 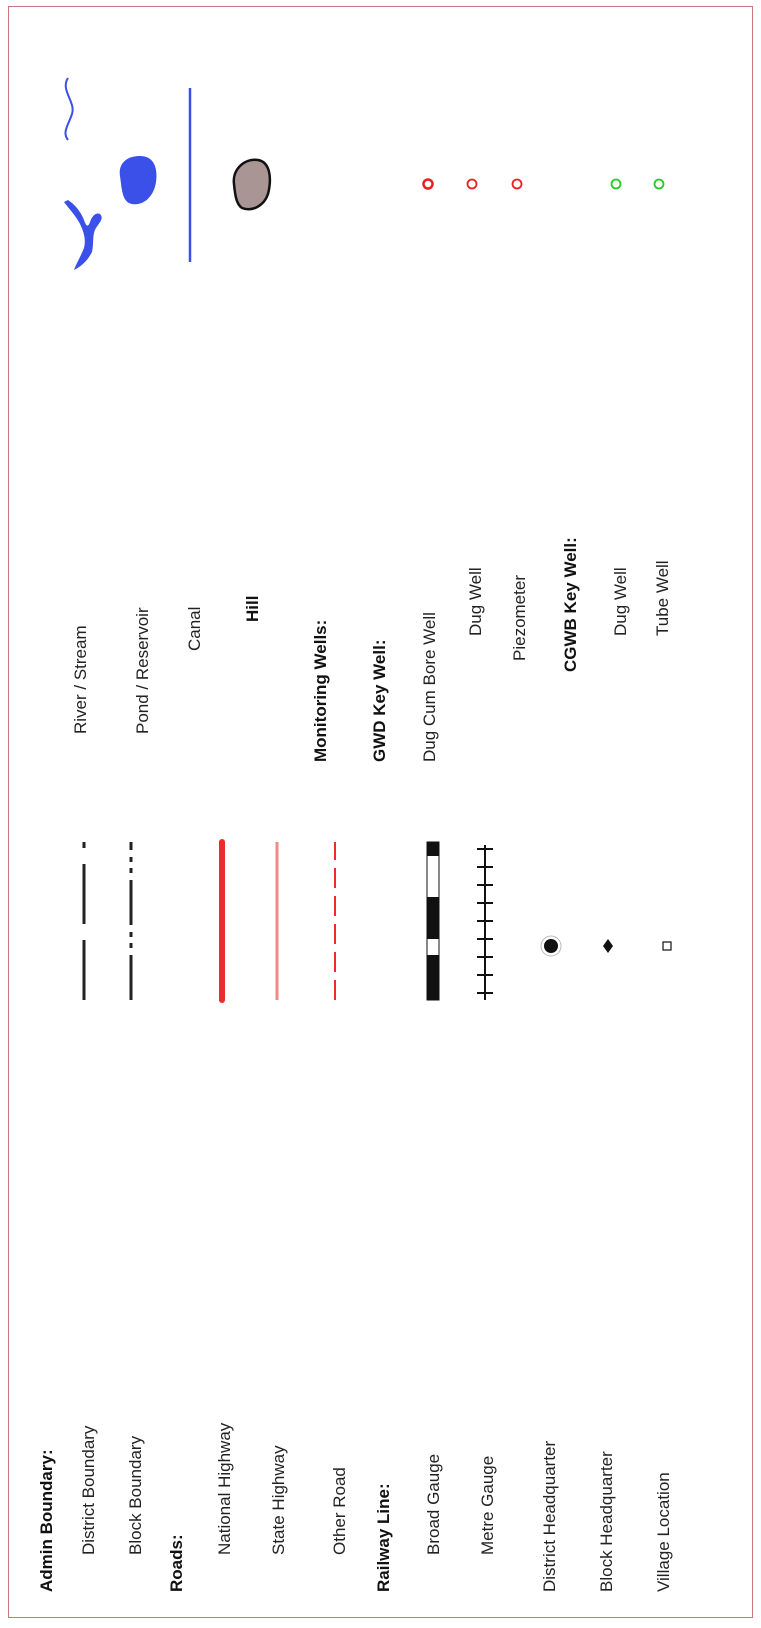 I want to click on national-highway-label: National Highway, so click(x=224, y=1488).